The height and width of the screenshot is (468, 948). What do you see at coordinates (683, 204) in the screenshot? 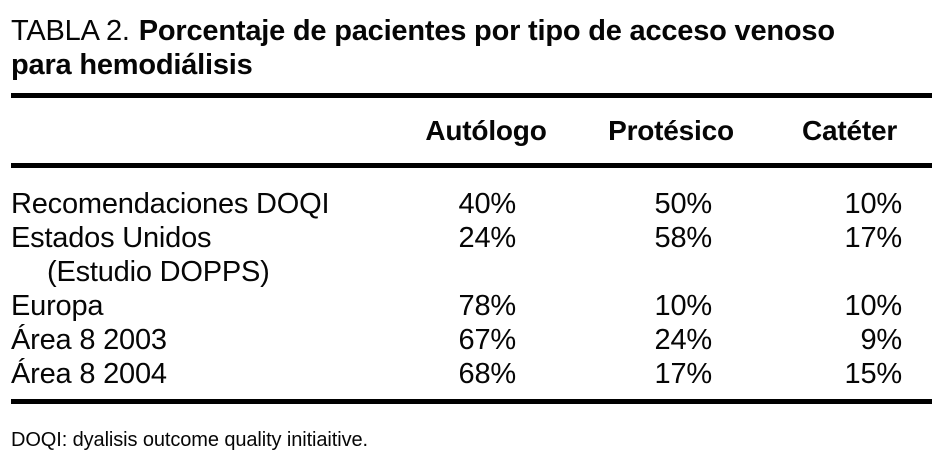
I see `cell-protesico: 50%` at bounding box center [683, 204].